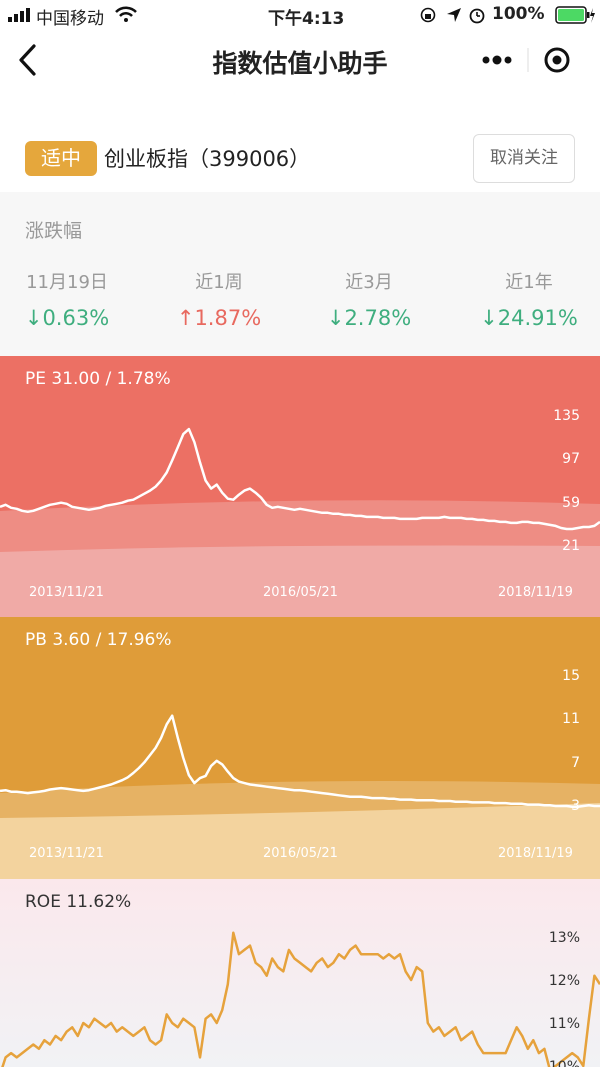 This screenshot has height=1067, width=600. I want to click on pb-chart-title: PB 3.60 / 17.96%, so click(98, 640).